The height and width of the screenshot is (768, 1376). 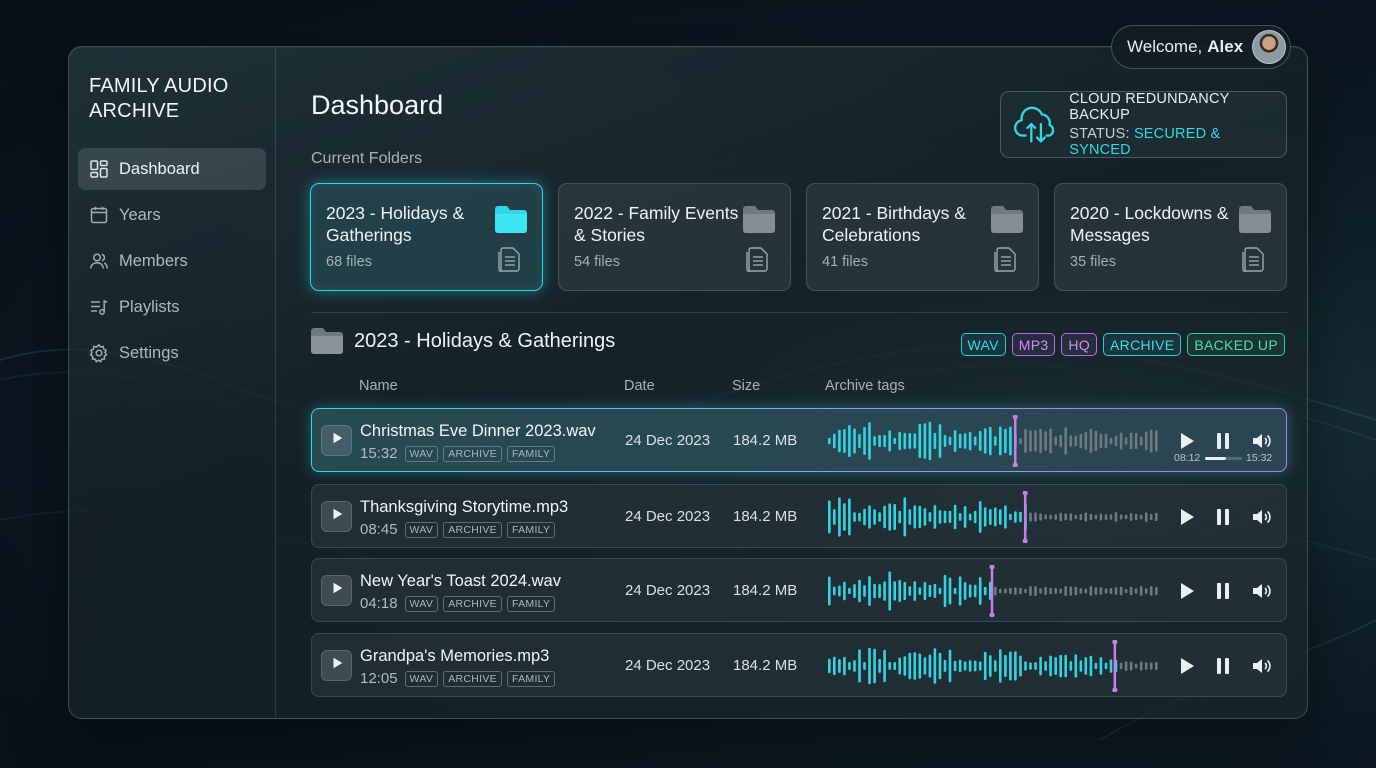 What do you see at coordinates (1142, 344) in the screenshot?
I see `tag-archive: ARCHIVE` at bounding box center [1142, 344].